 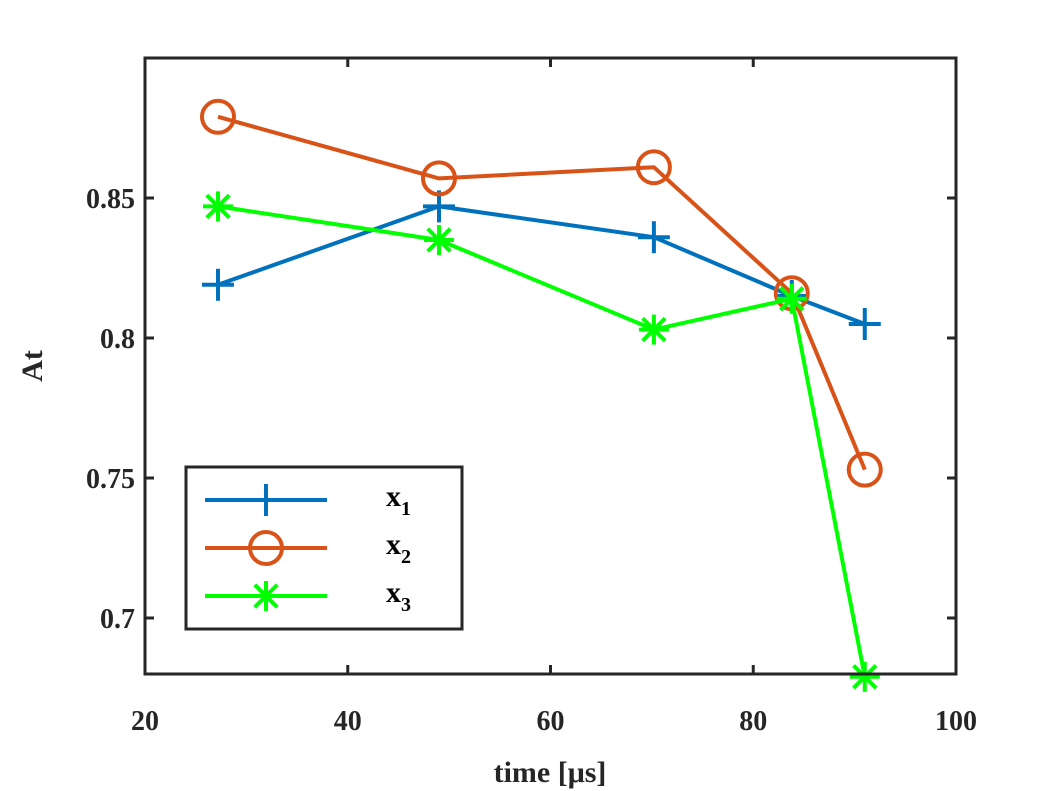 I want to click on legend-label-sub: 1, so click(x=406, y=509).